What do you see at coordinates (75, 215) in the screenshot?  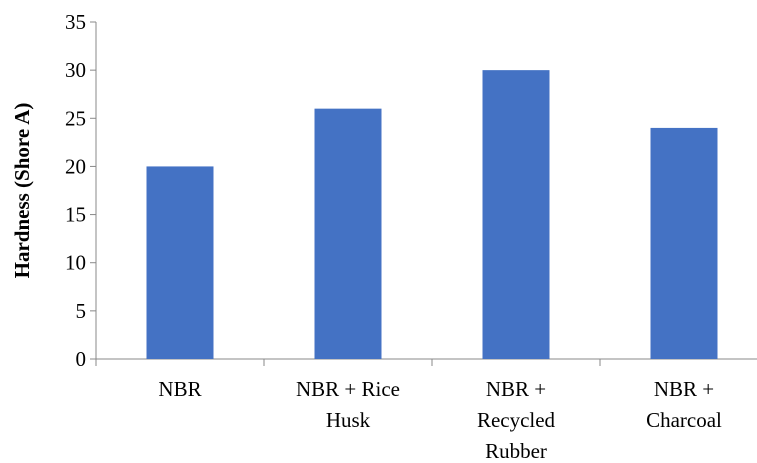 I see `y-tick-label: 15` at bounding box center [75, 215].